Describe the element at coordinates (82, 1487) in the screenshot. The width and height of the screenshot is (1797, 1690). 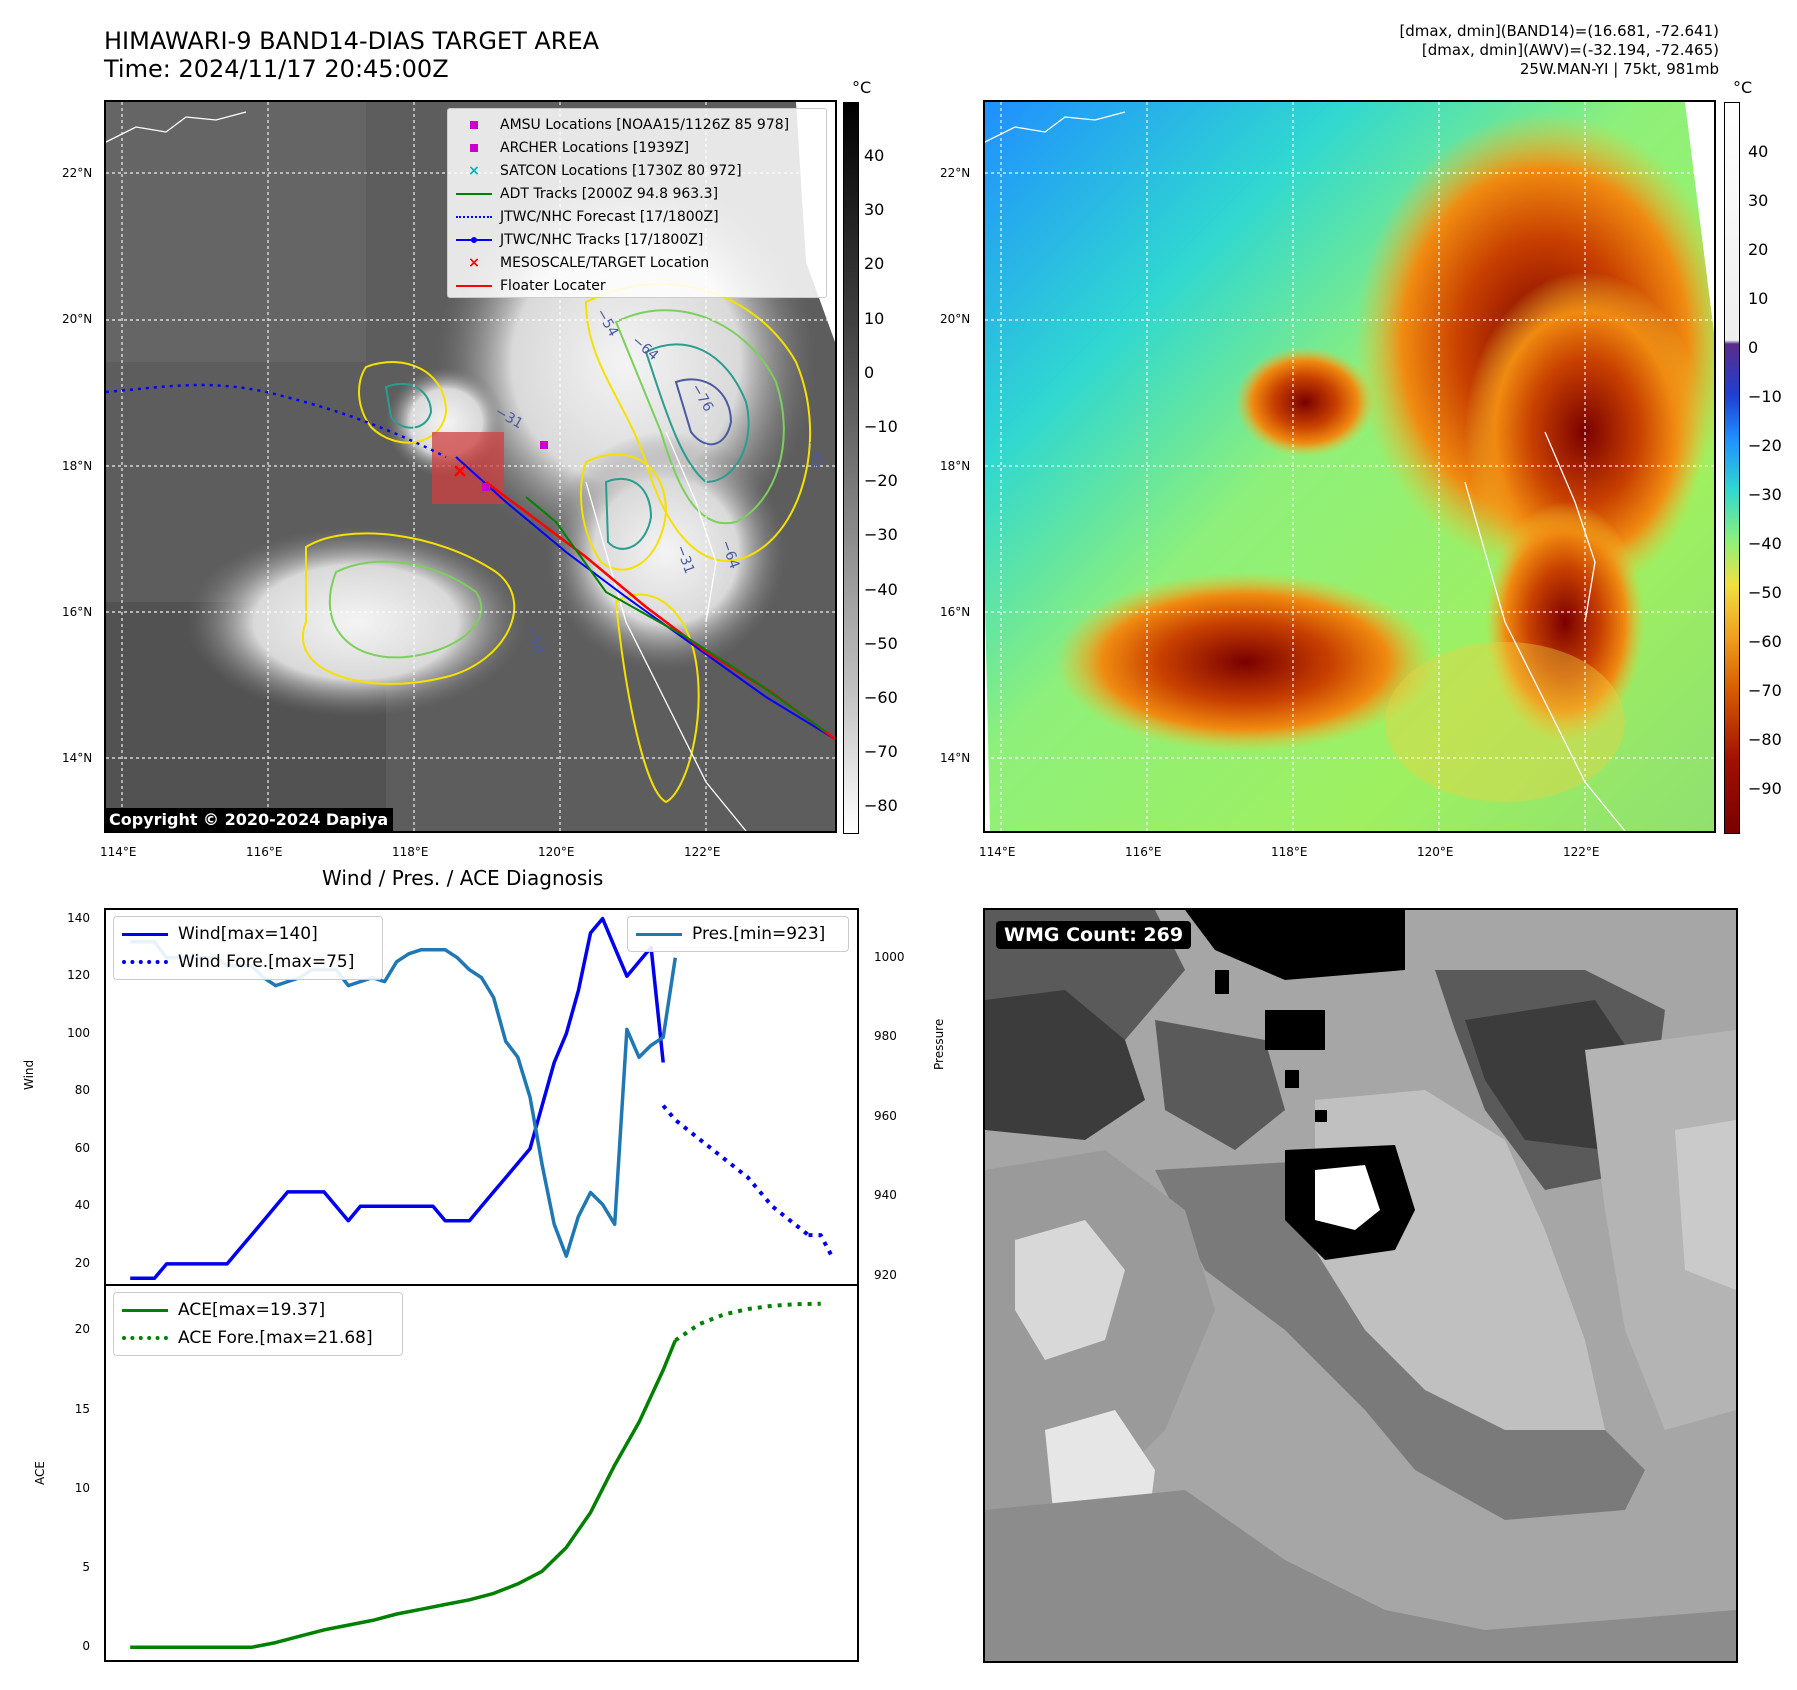
I see `ace-ytick: 10` at that location.